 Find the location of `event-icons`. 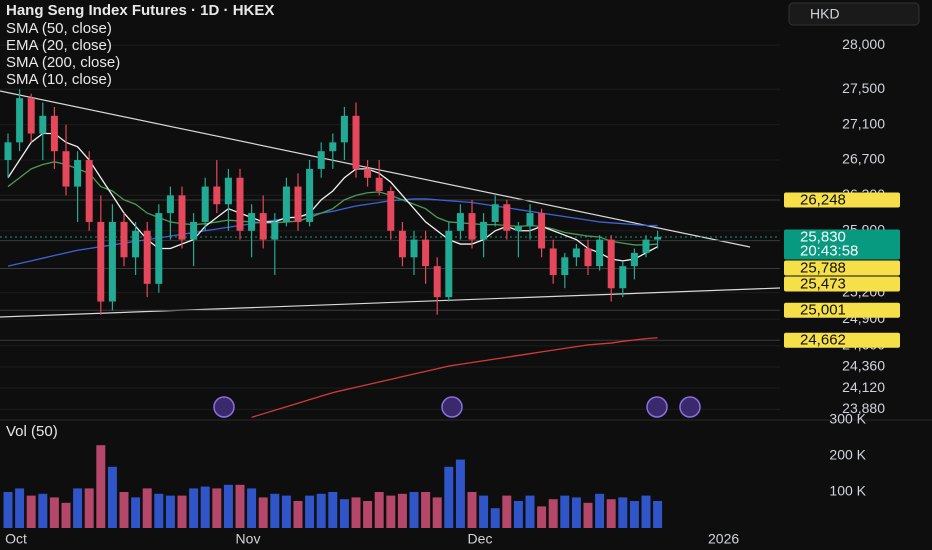

event-icons is located at coordinates (457, 407).